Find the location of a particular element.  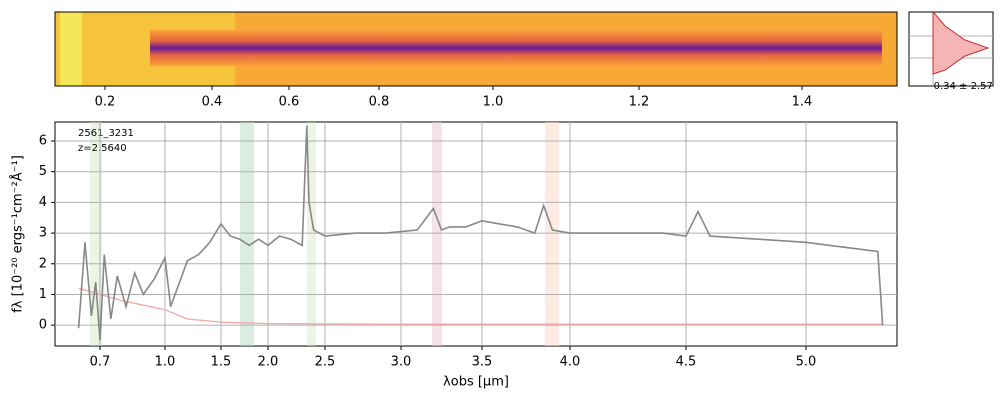

x-axis-label: λobs [µm] is located at coordinates (476, 382).